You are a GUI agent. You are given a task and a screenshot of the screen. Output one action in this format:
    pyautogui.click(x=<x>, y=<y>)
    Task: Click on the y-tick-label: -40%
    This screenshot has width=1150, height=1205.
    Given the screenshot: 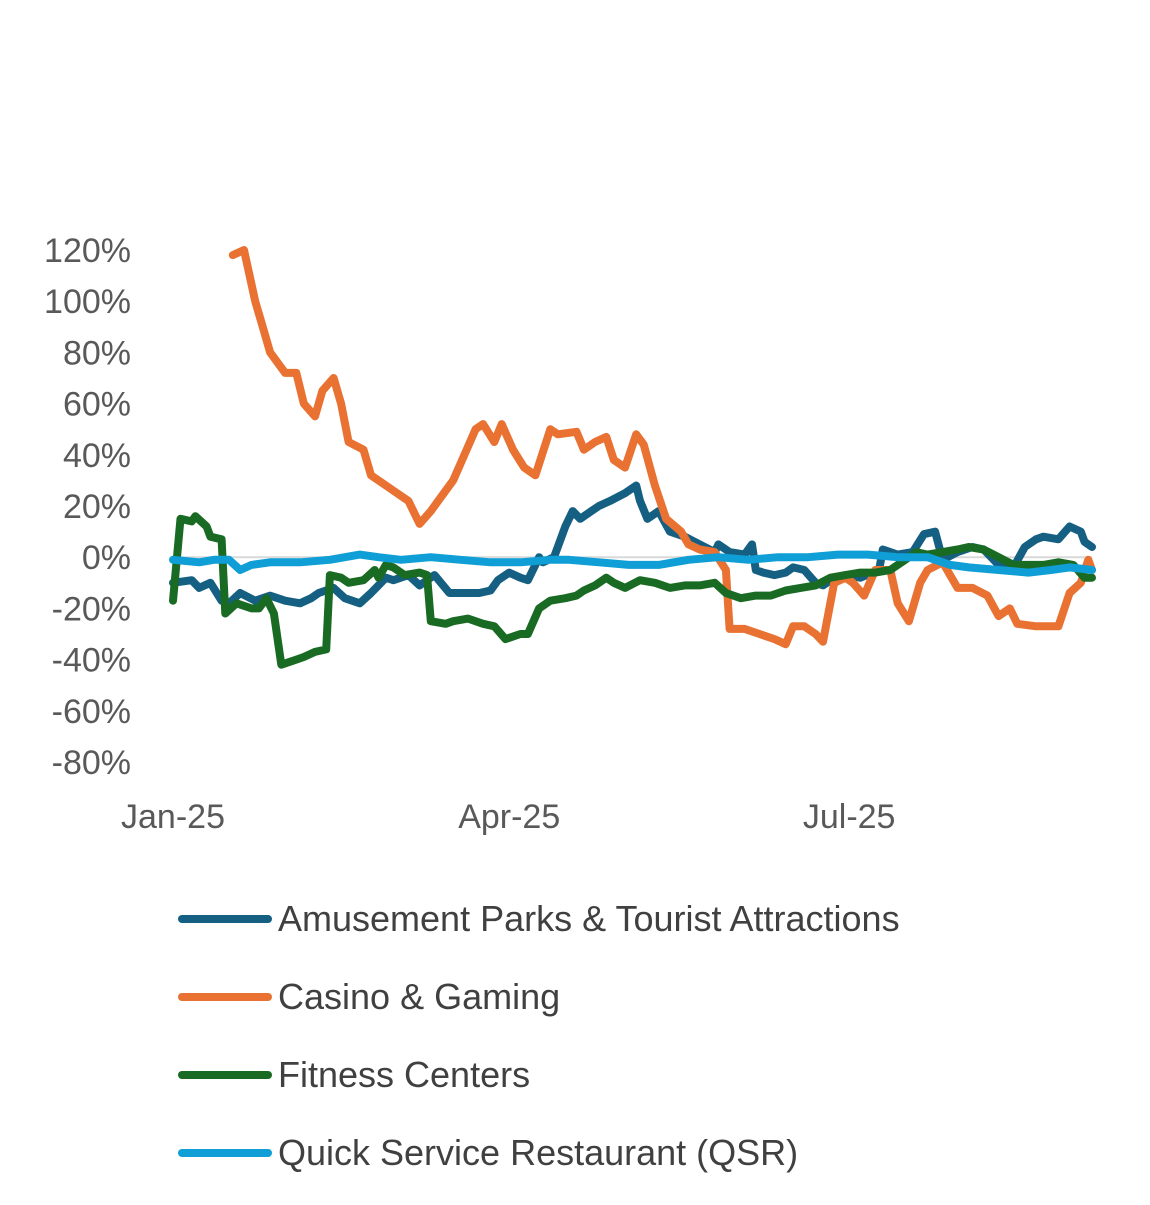 What is the action you would take?
    pyautogui.click(x=91, y=661)
    